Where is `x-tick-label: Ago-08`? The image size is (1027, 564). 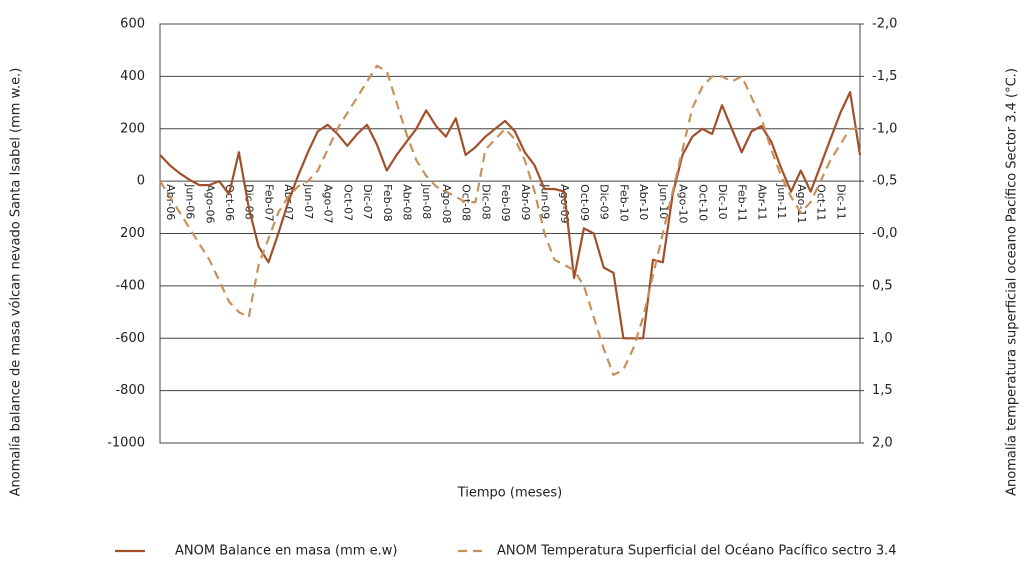 x-tick-label: Ago-08 is located at coordinates (446, 203).